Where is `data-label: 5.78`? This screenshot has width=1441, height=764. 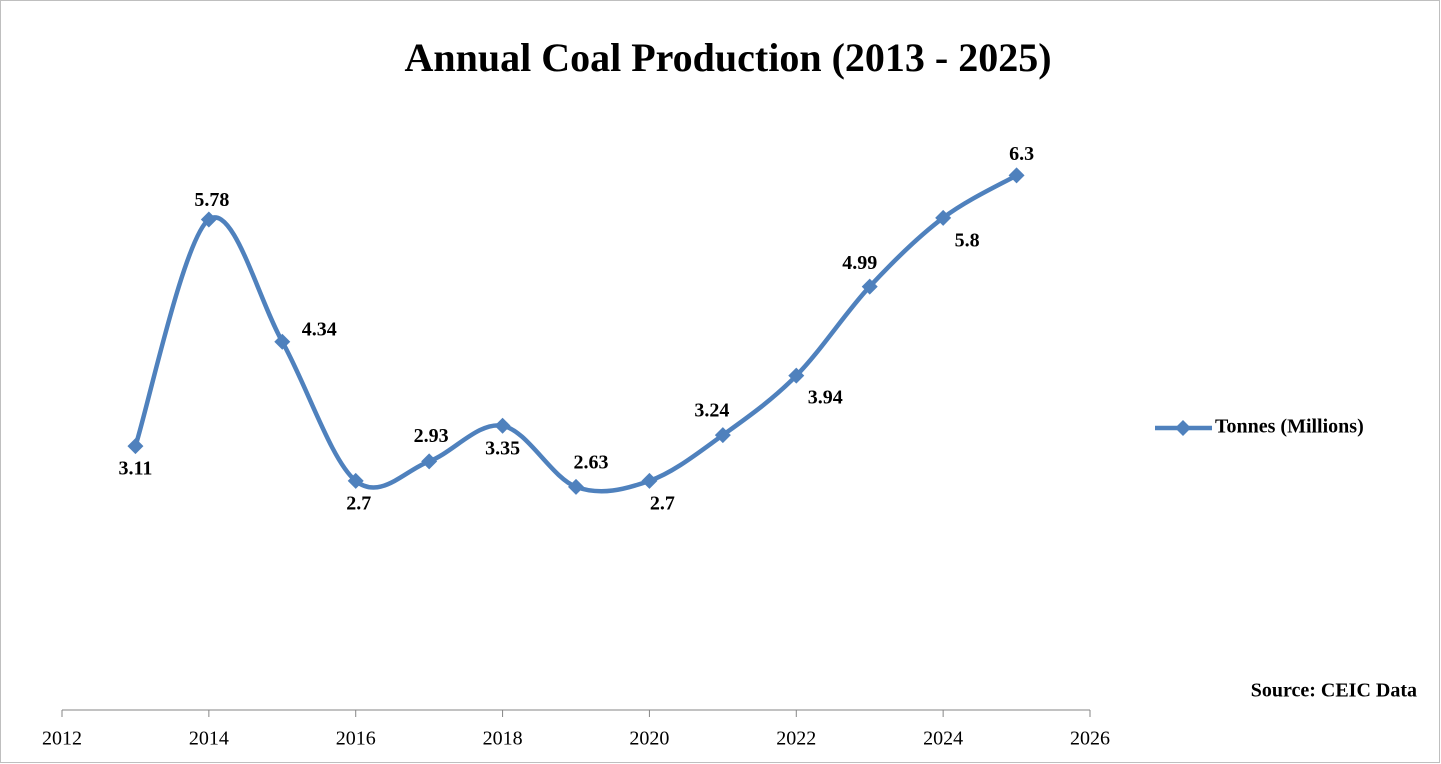
data-label: 5.78 is located at coordinates (211, 200).